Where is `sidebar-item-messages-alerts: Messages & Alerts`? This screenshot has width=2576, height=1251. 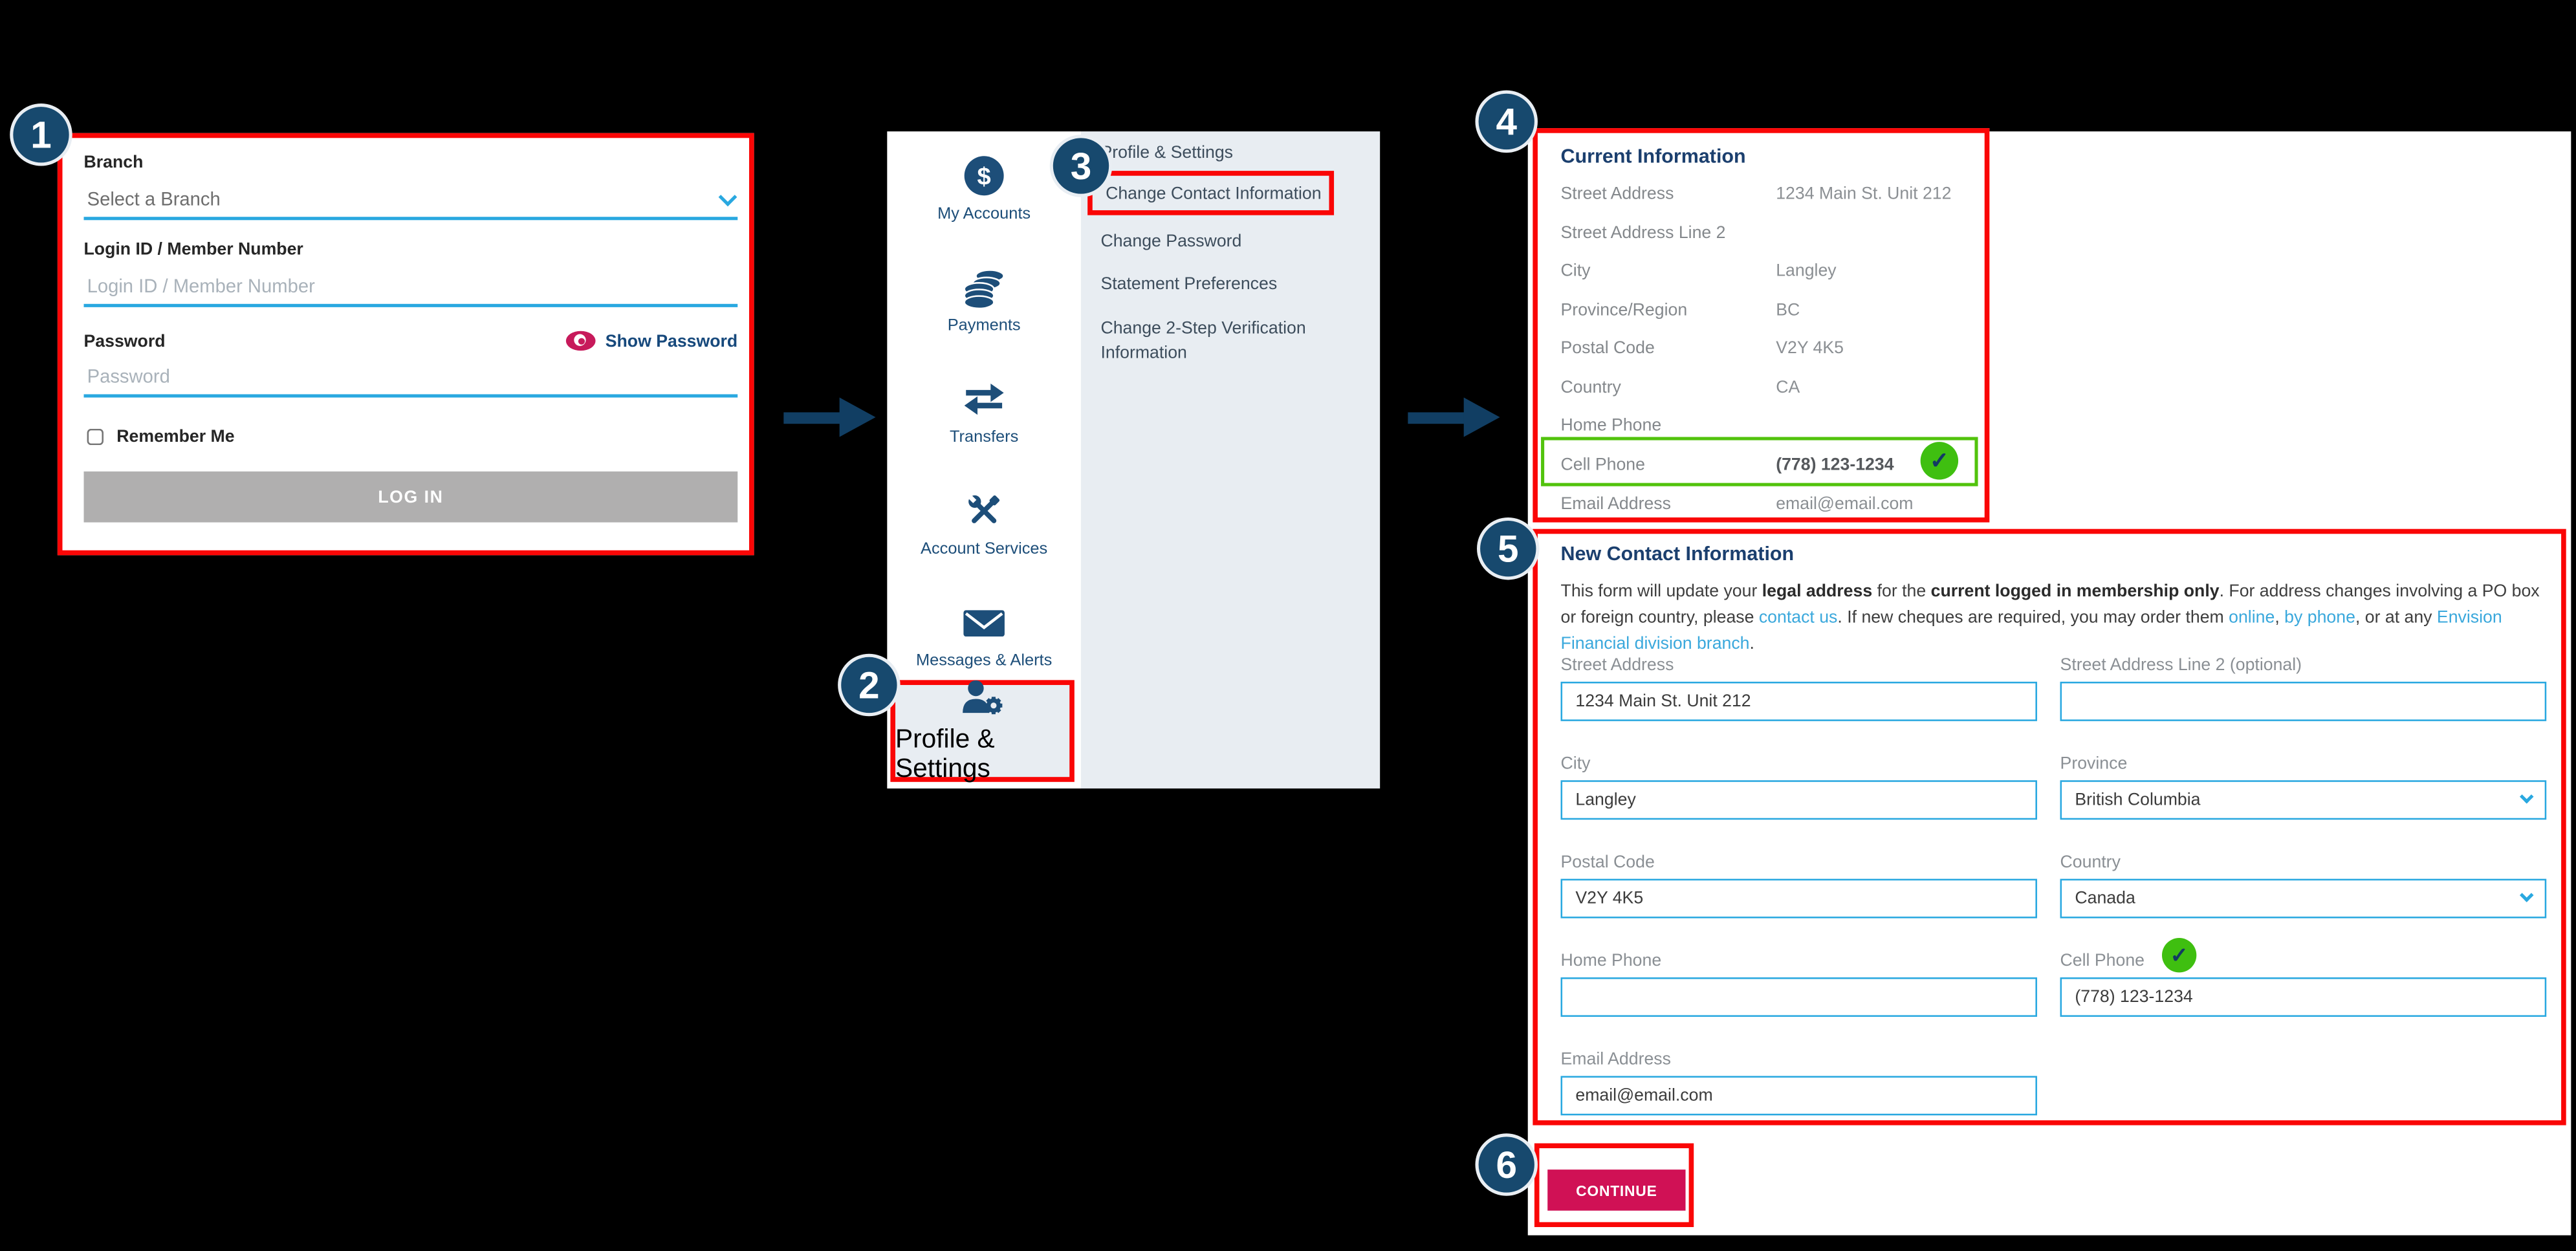
sidebar-item-messages-alerts: Messages & Alerts is located at coordinates (984, 634).